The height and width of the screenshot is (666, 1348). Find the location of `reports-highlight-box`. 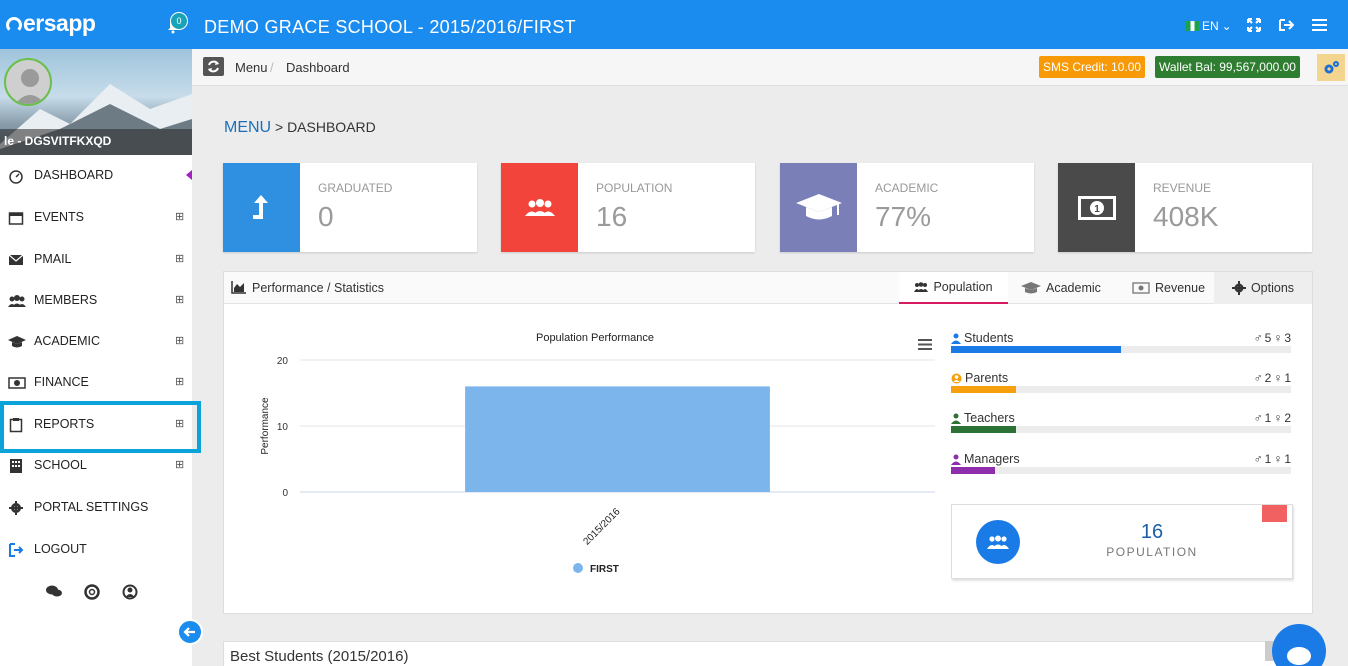

reports-highlight-box is located at coordinates (100, 427).